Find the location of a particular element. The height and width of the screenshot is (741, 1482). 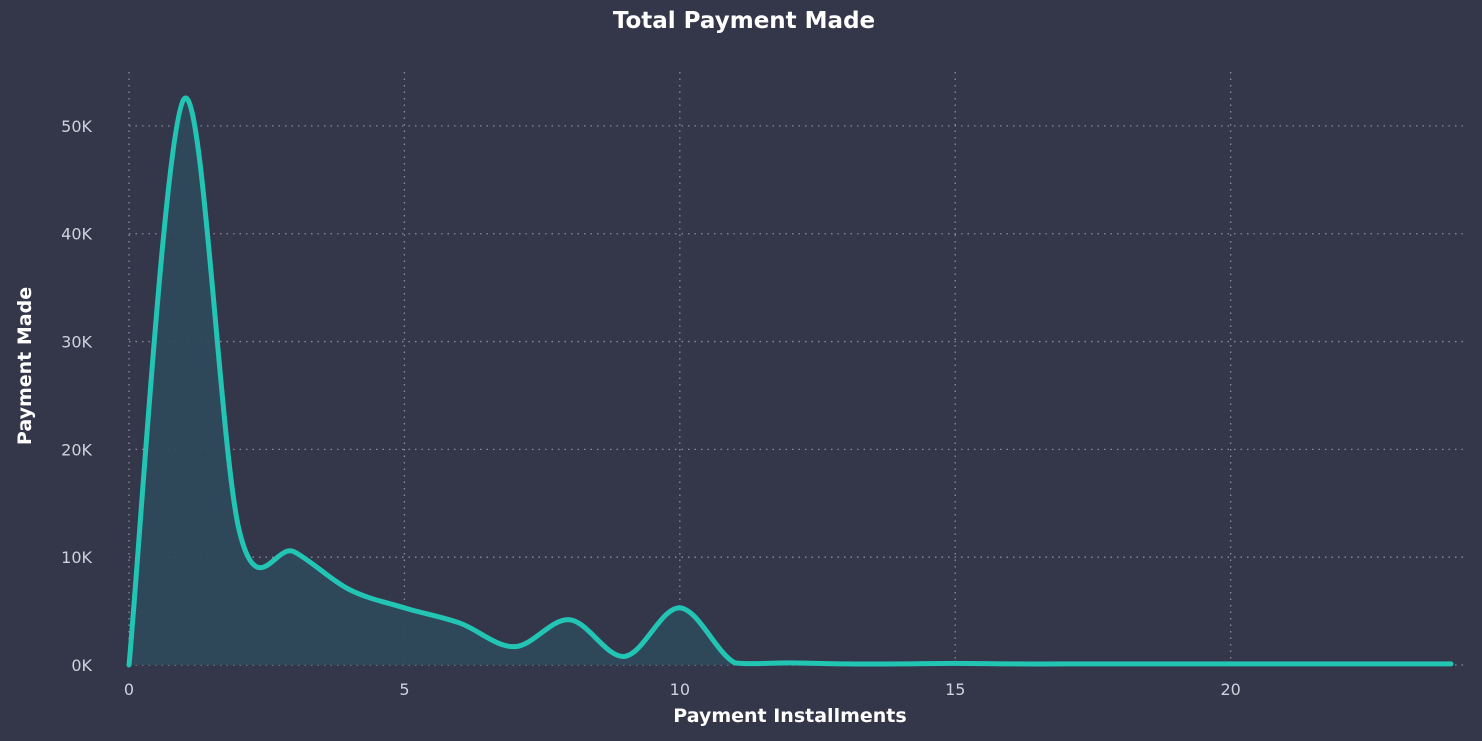

y-axis-ticks: 0K 10K 20K 30K 40K 50K is located at coordinates (76, 396).